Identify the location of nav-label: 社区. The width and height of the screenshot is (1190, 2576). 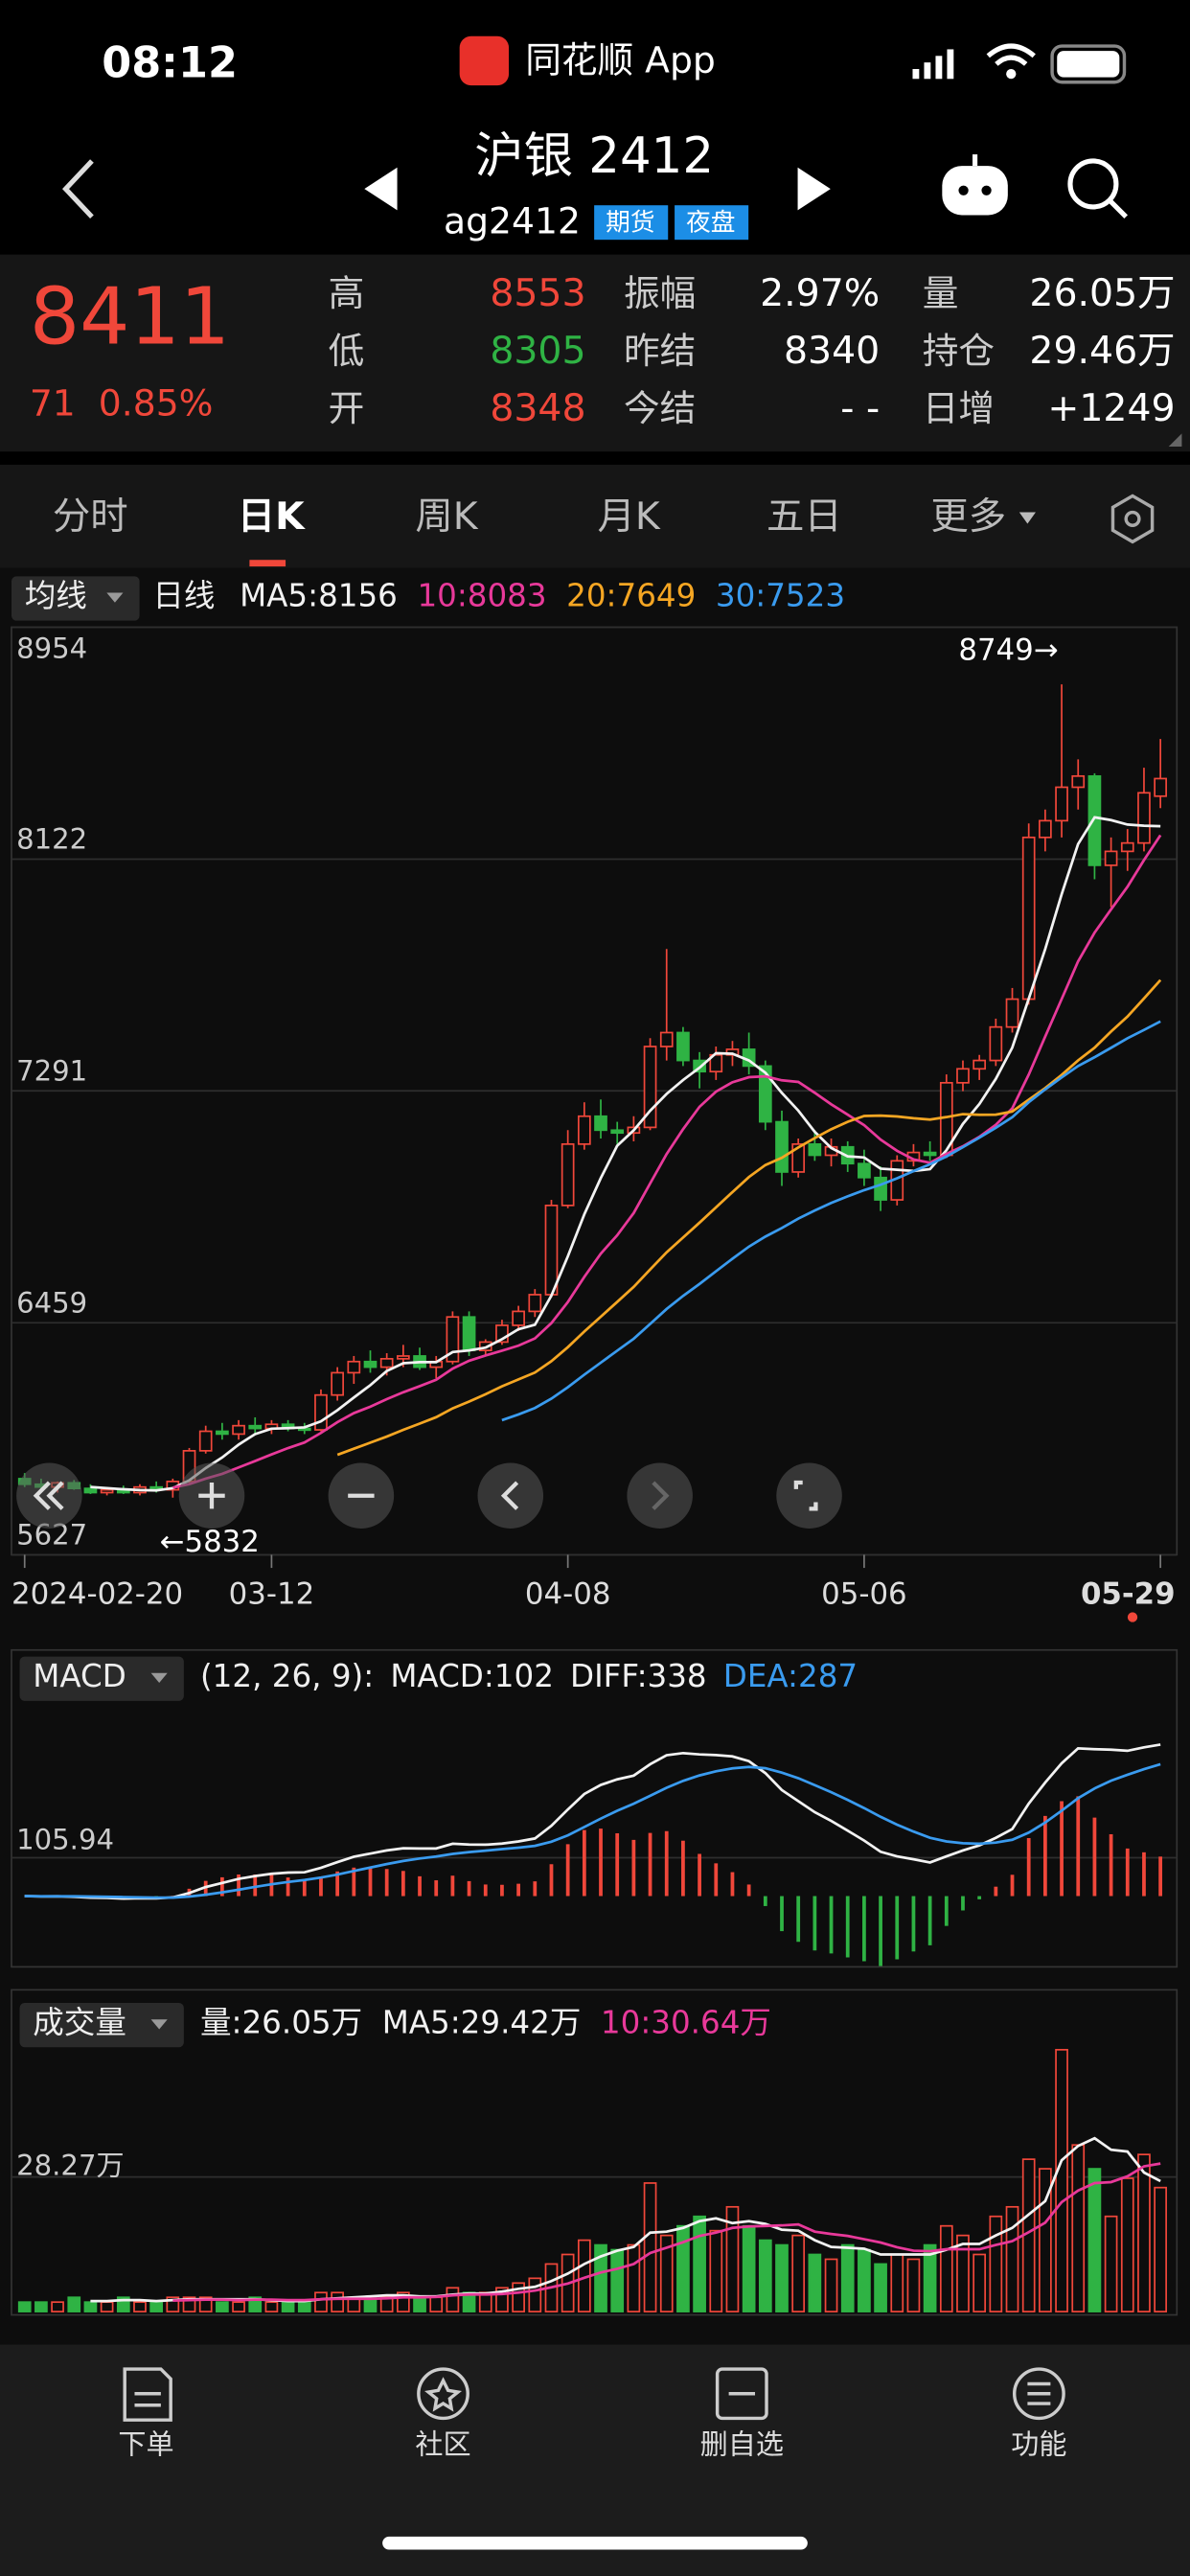
(443, 2444).